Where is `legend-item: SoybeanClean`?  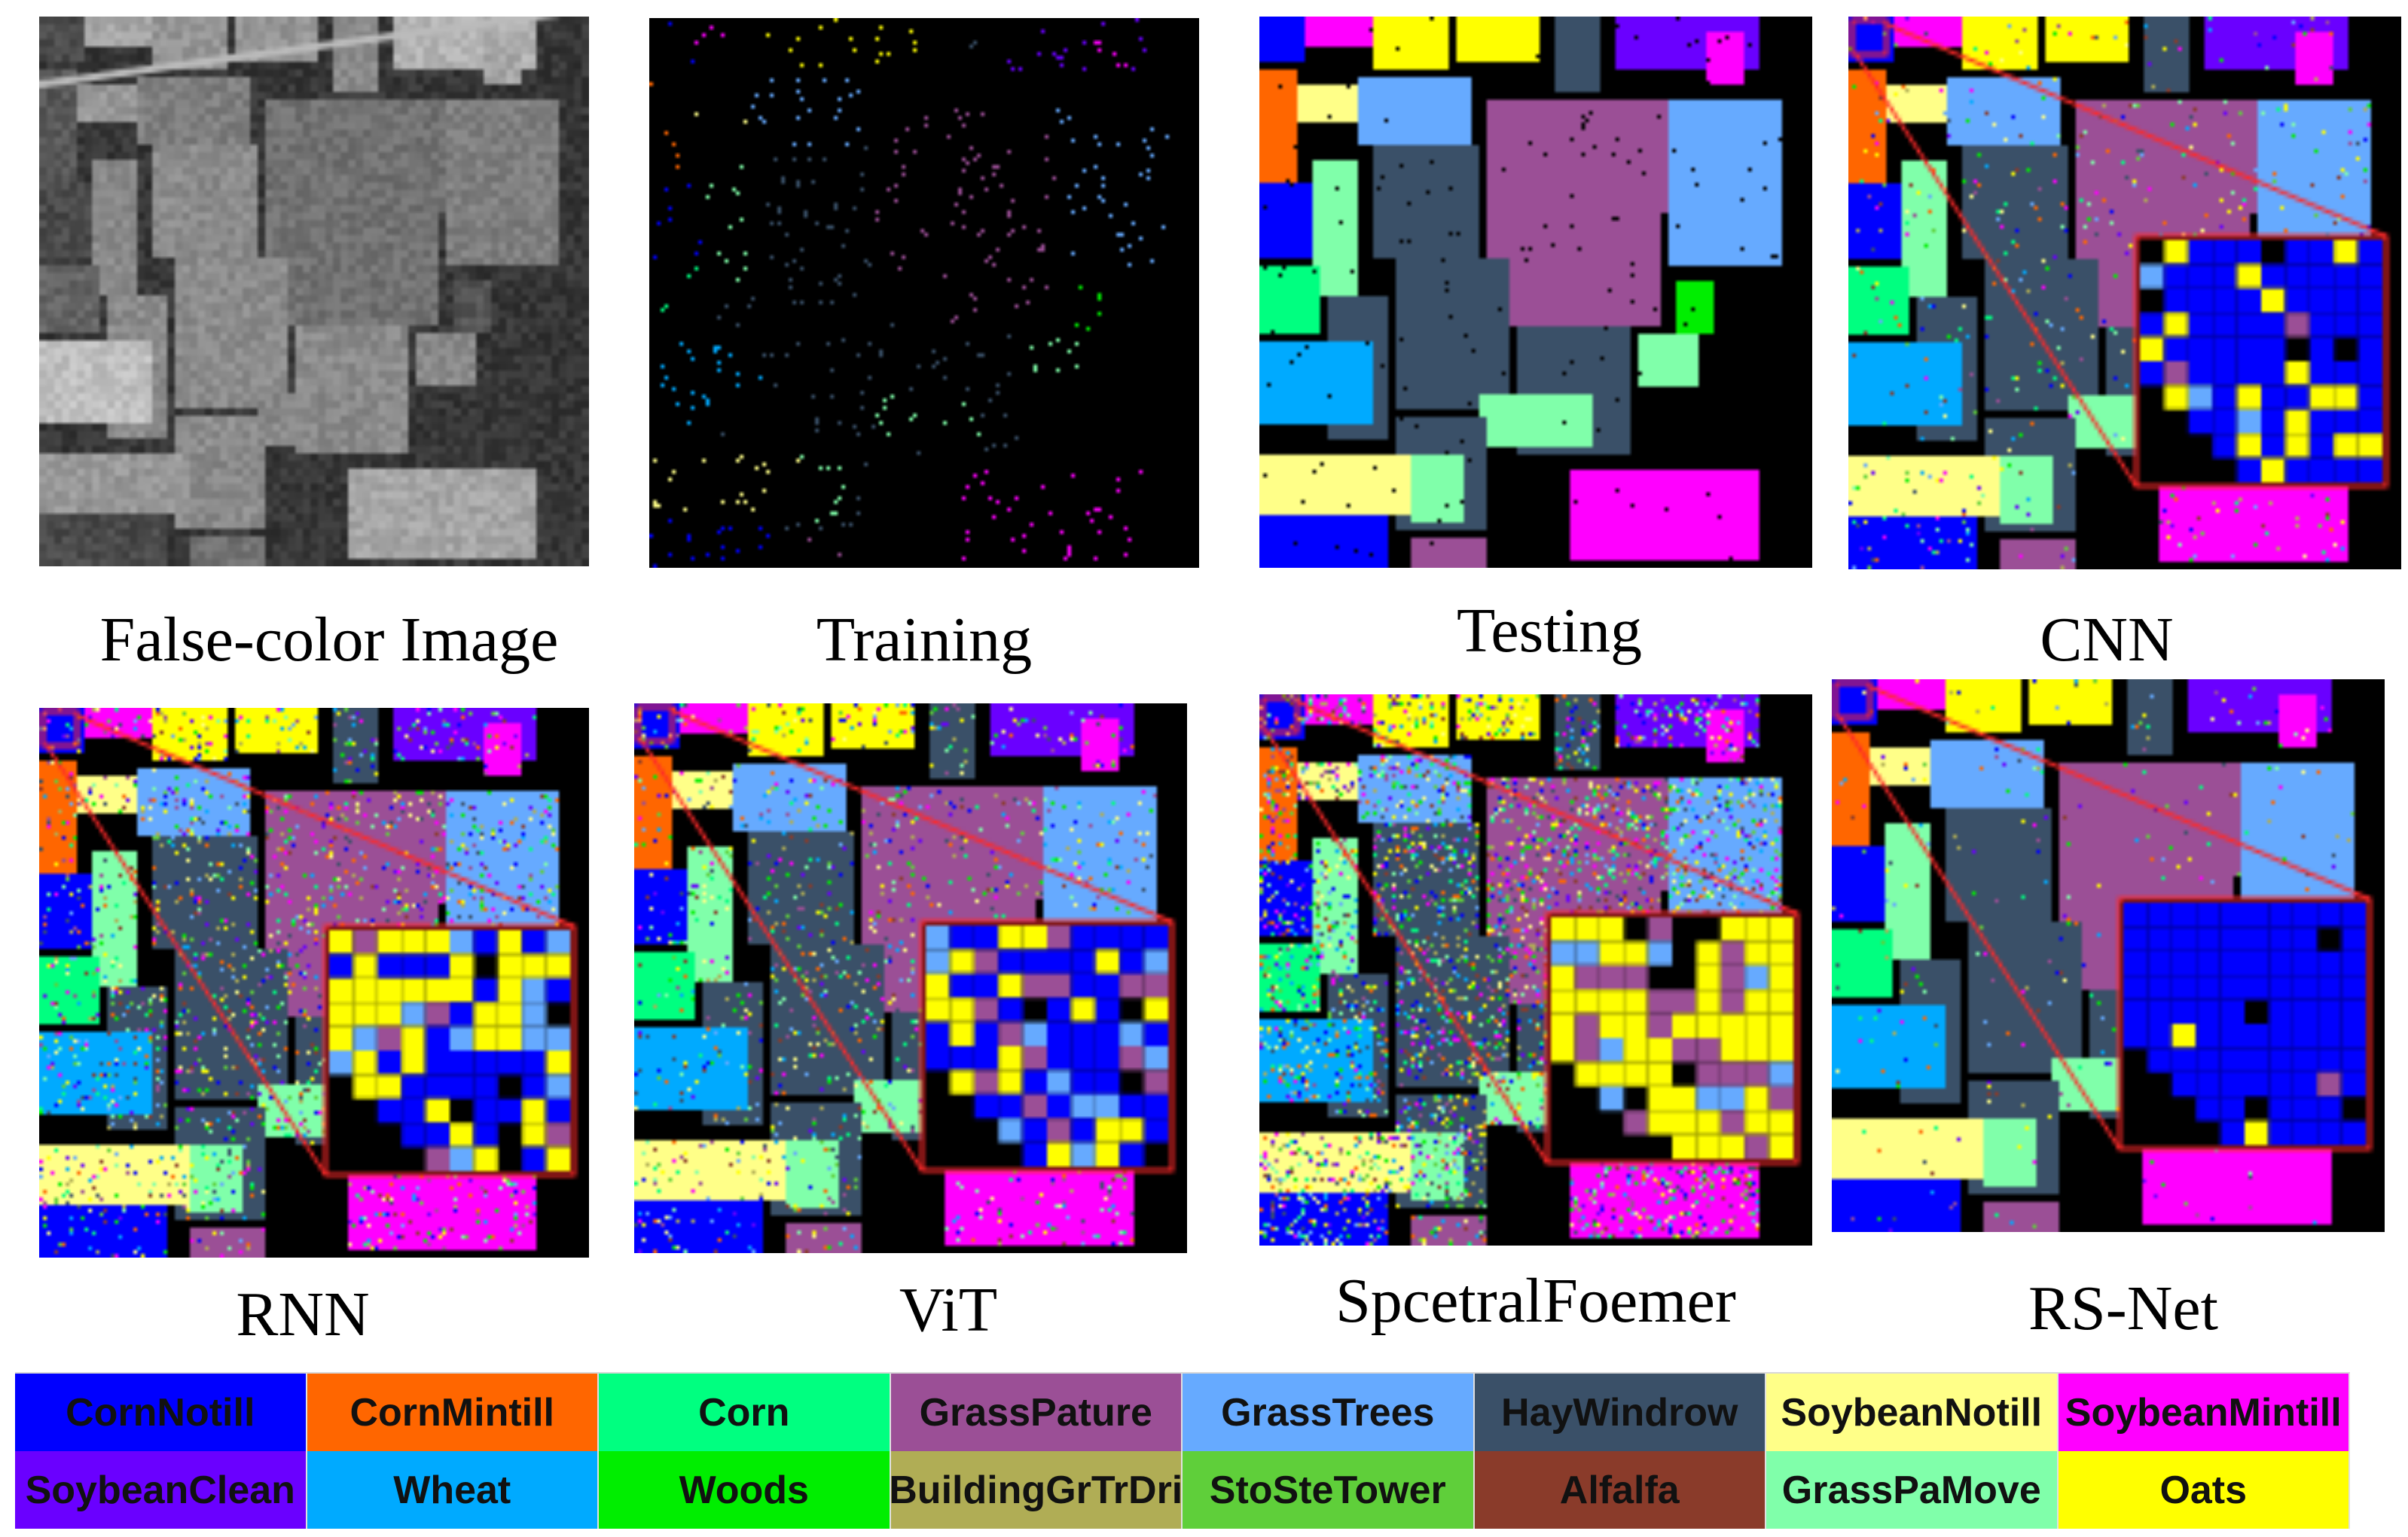 legend-item: SoybeanClean is located at coordinates (161, 1490).